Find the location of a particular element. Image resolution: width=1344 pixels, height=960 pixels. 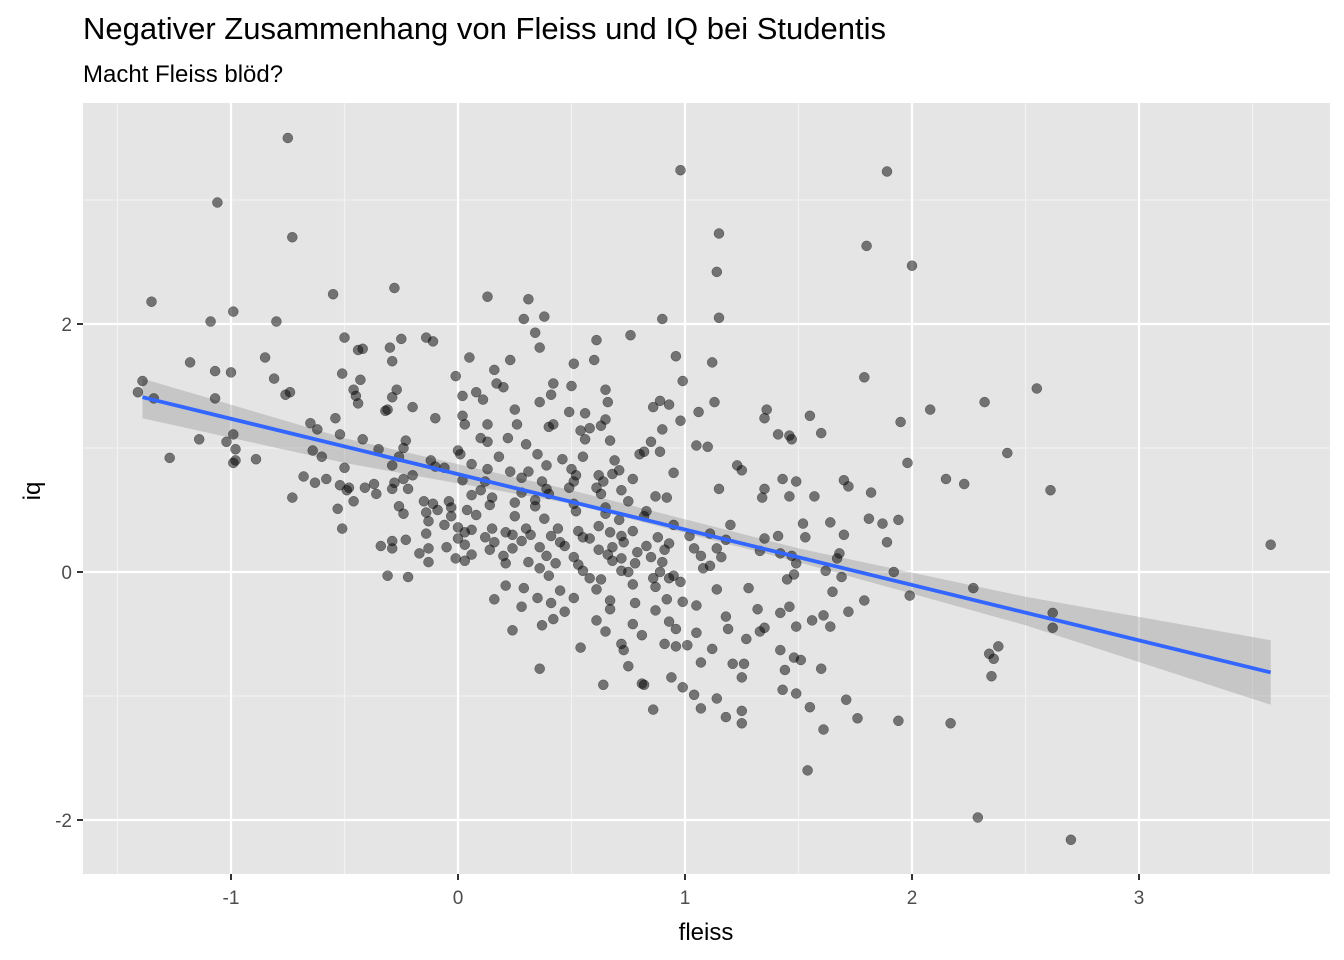

y-axis-title: iq is located at coordinates (32, 491).